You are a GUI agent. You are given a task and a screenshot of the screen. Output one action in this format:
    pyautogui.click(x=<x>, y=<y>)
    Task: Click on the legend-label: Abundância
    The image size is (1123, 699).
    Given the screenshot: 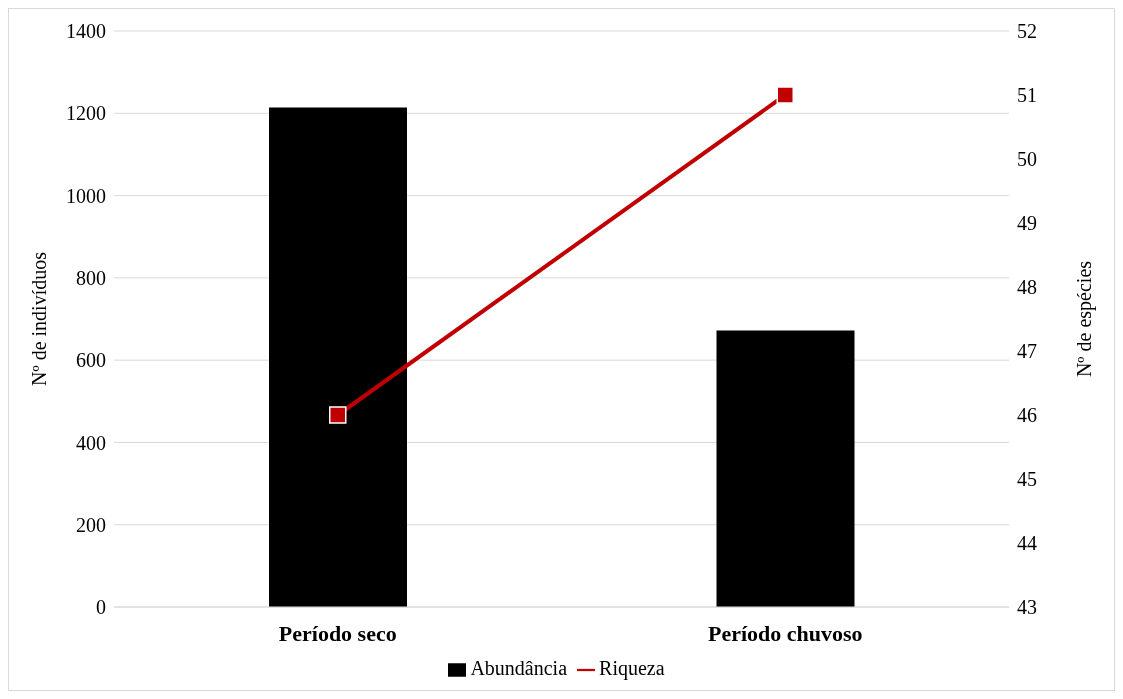 What is the action you would take?
    pyautogui.click(x=519, y=668)
    